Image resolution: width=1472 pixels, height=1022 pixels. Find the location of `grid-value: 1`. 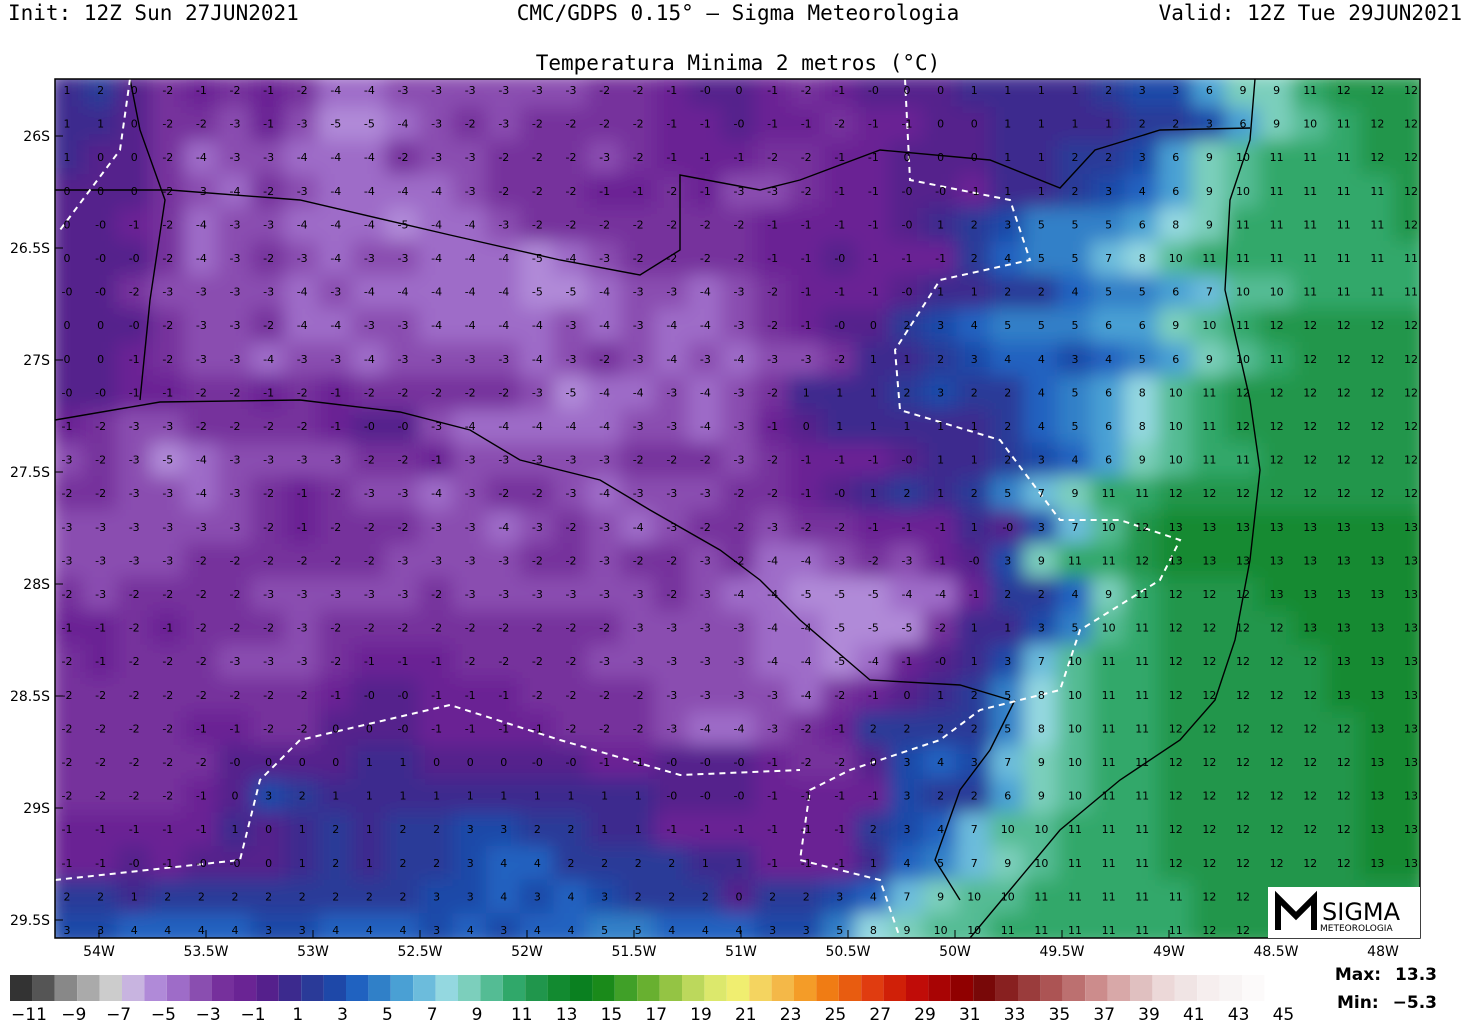

grid-value: 1 is located at coordinates (604, 829).